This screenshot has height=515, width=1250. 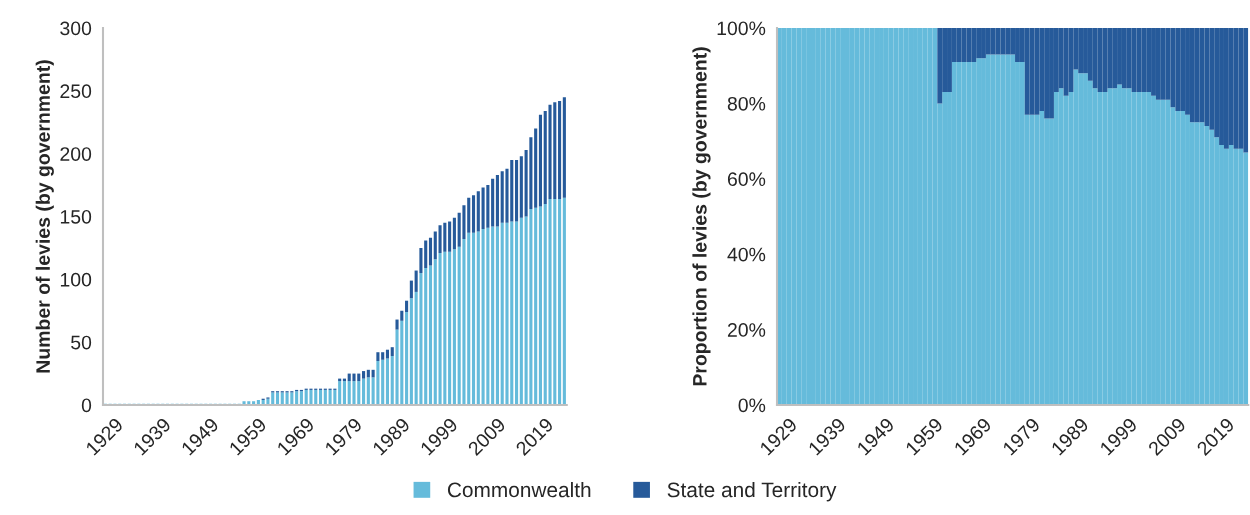 What do you see at coordinates (741, 28) in the screenshot?
I see `y-tick-label: 100%` at bounding box center [741, 28].